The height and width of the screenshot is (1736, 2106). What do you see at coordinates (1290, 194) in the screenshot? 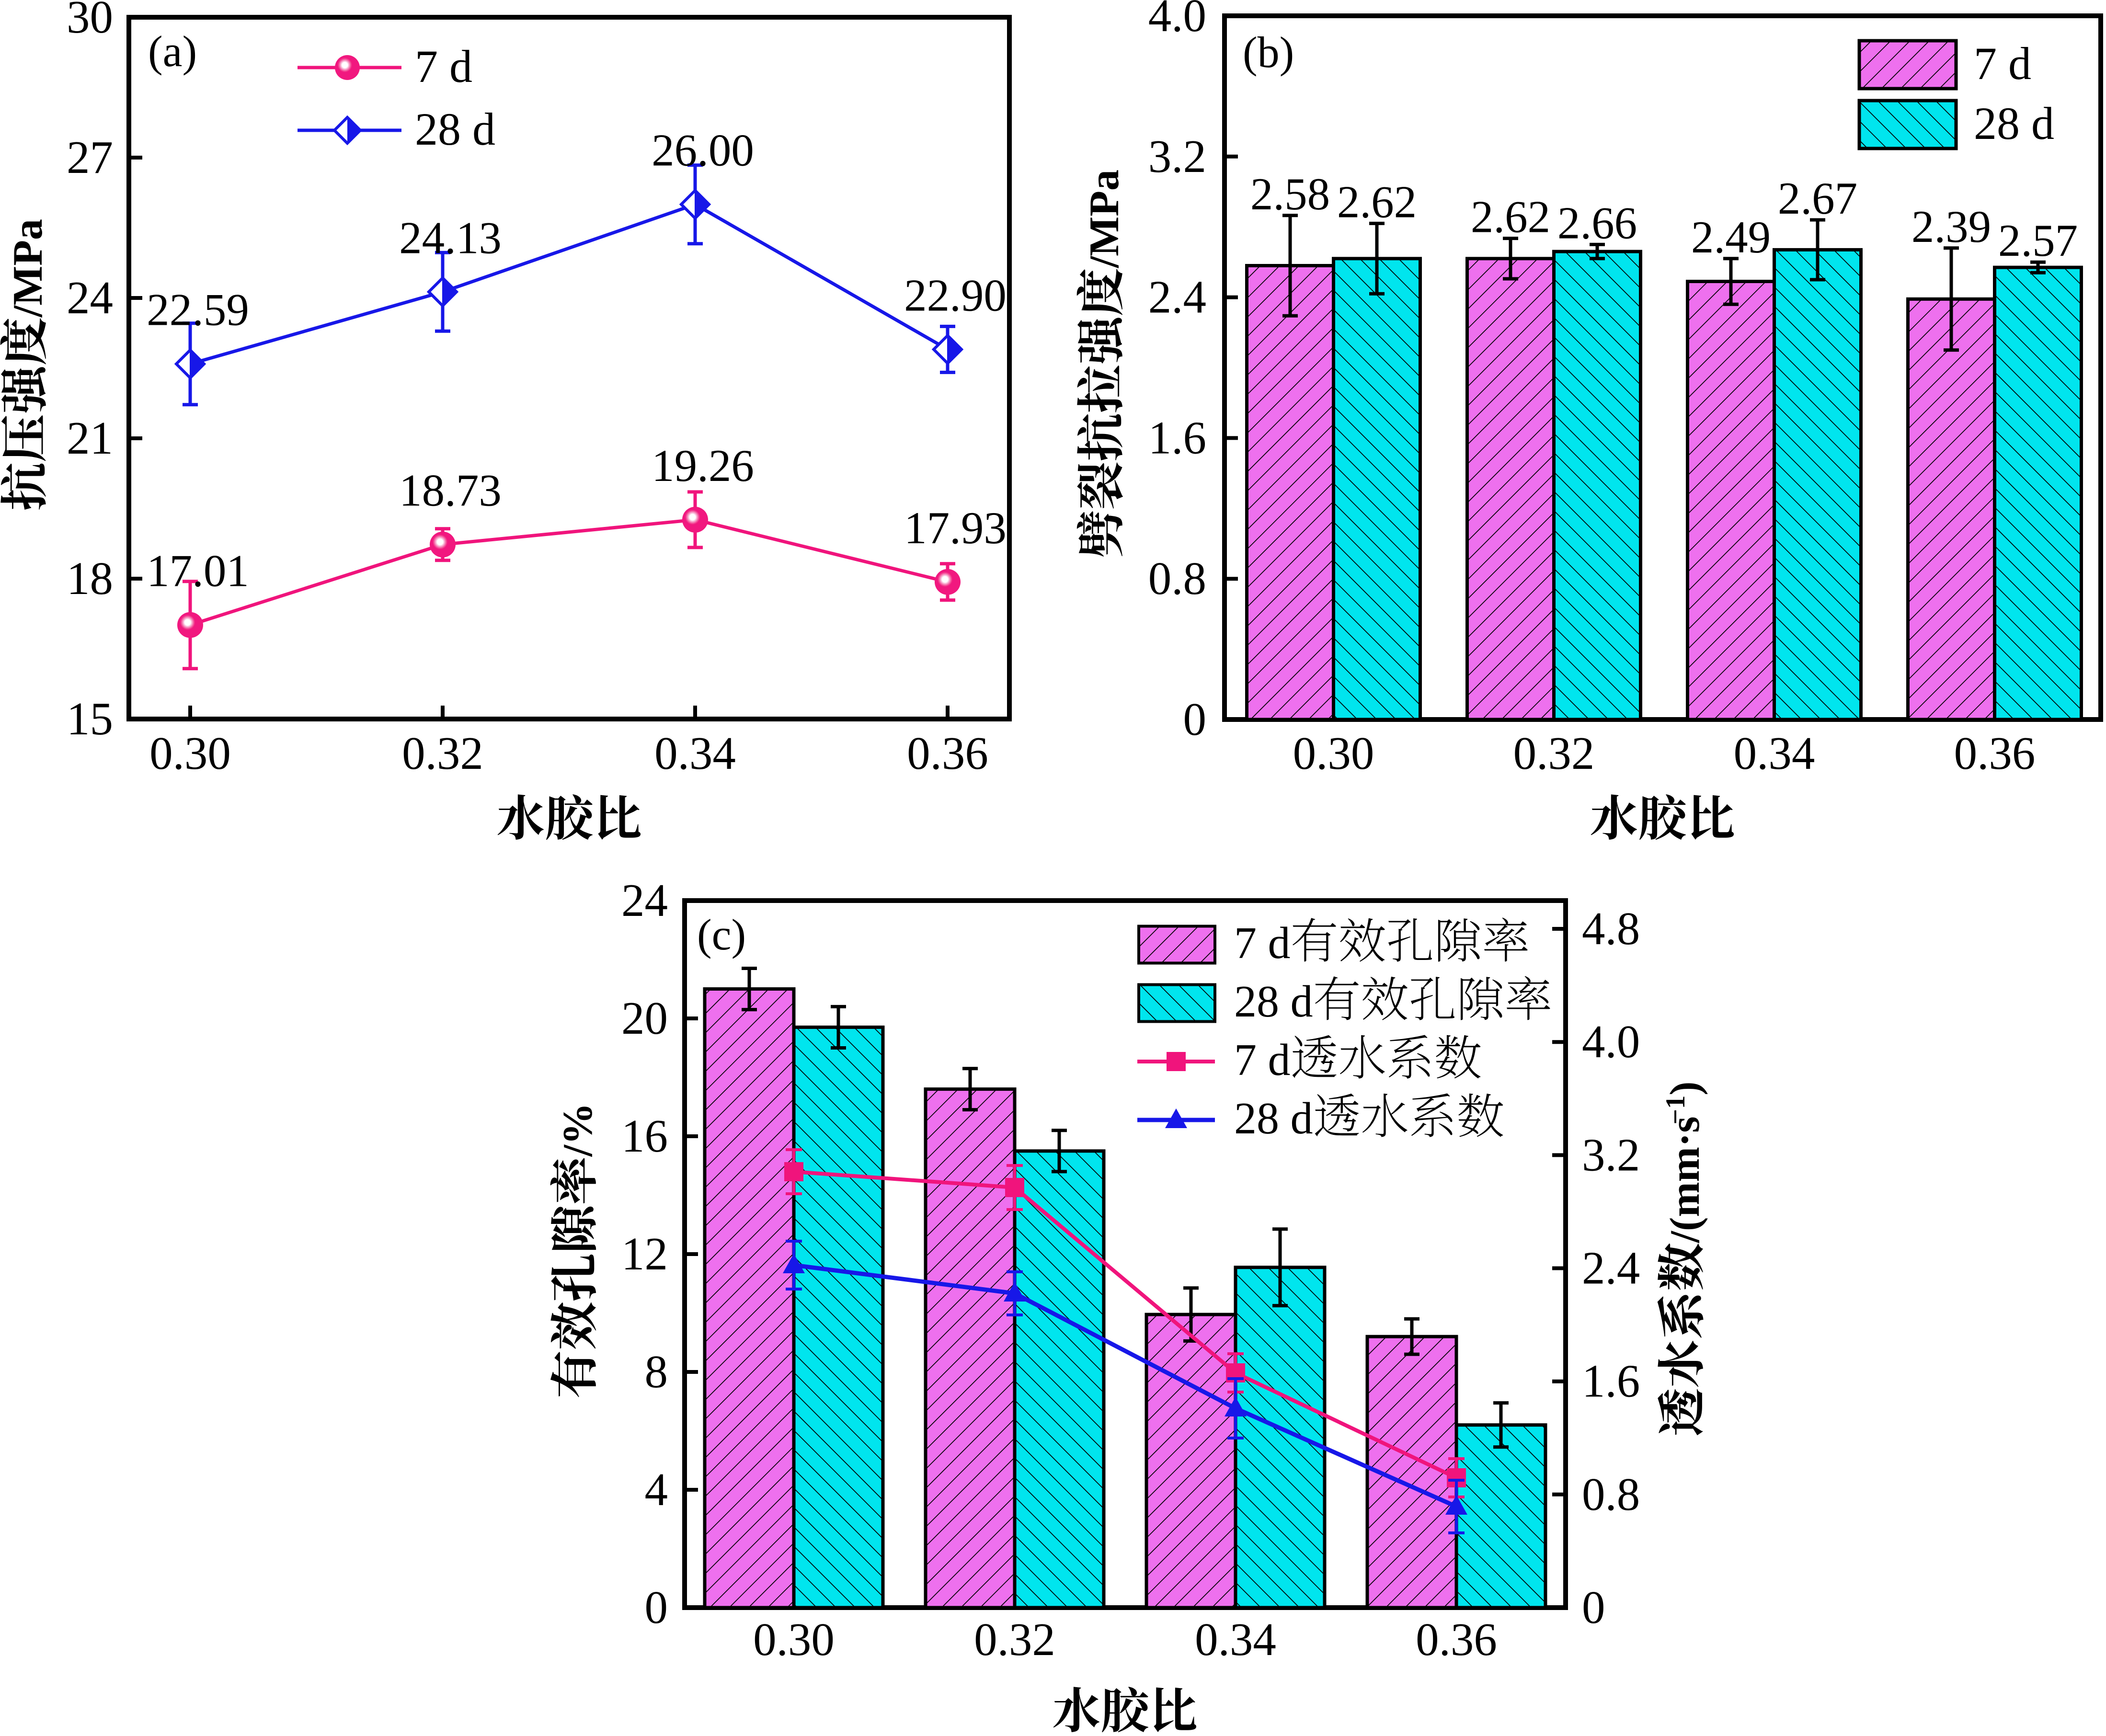
I see `svg-text: 2.58` at bounding box center [1290, 194].